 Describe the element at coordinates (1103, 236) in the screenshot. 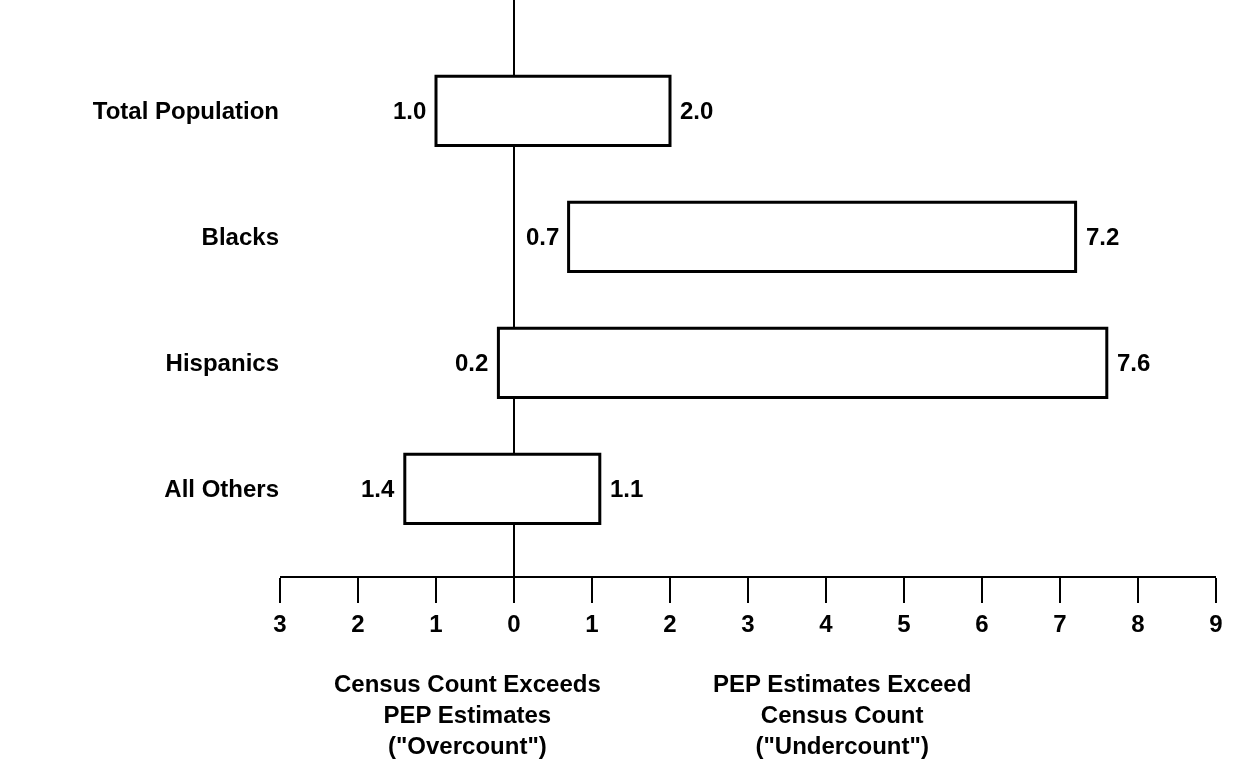

I see `annotation: 7.2` at that location.